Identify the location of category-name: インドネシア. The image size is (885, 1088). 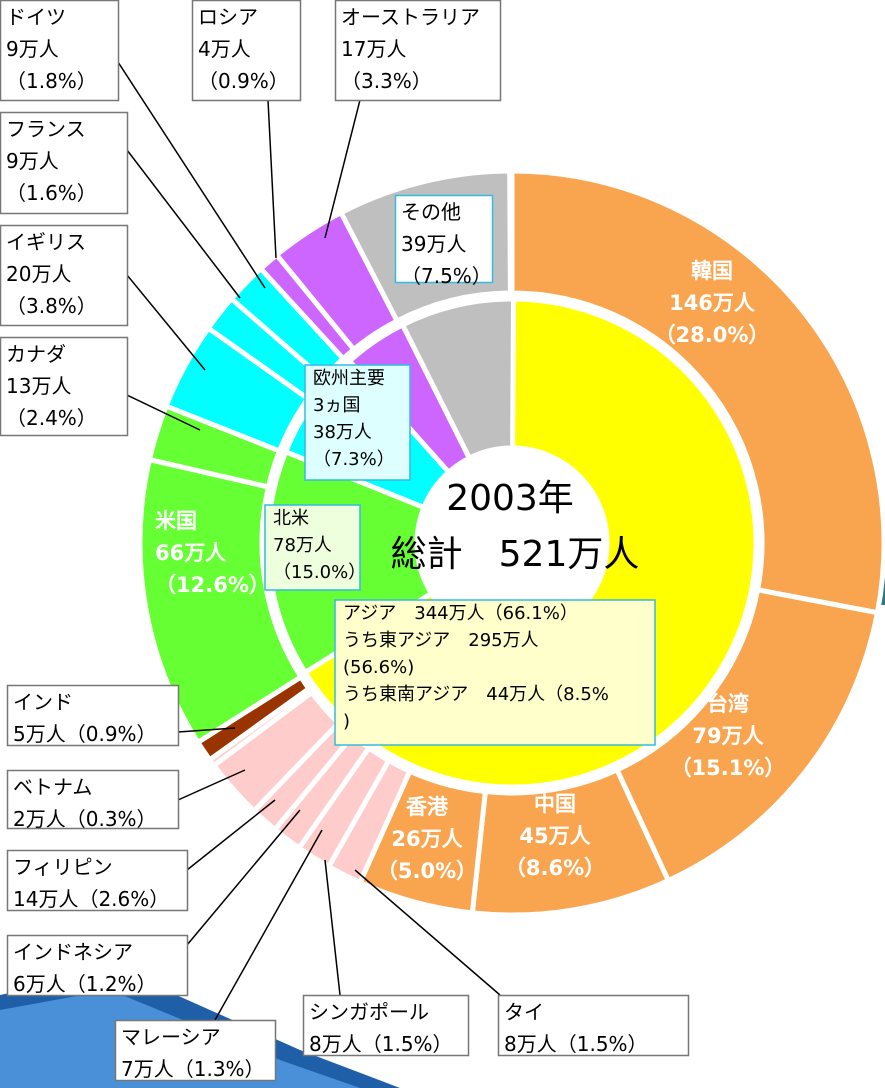
(73, 952).